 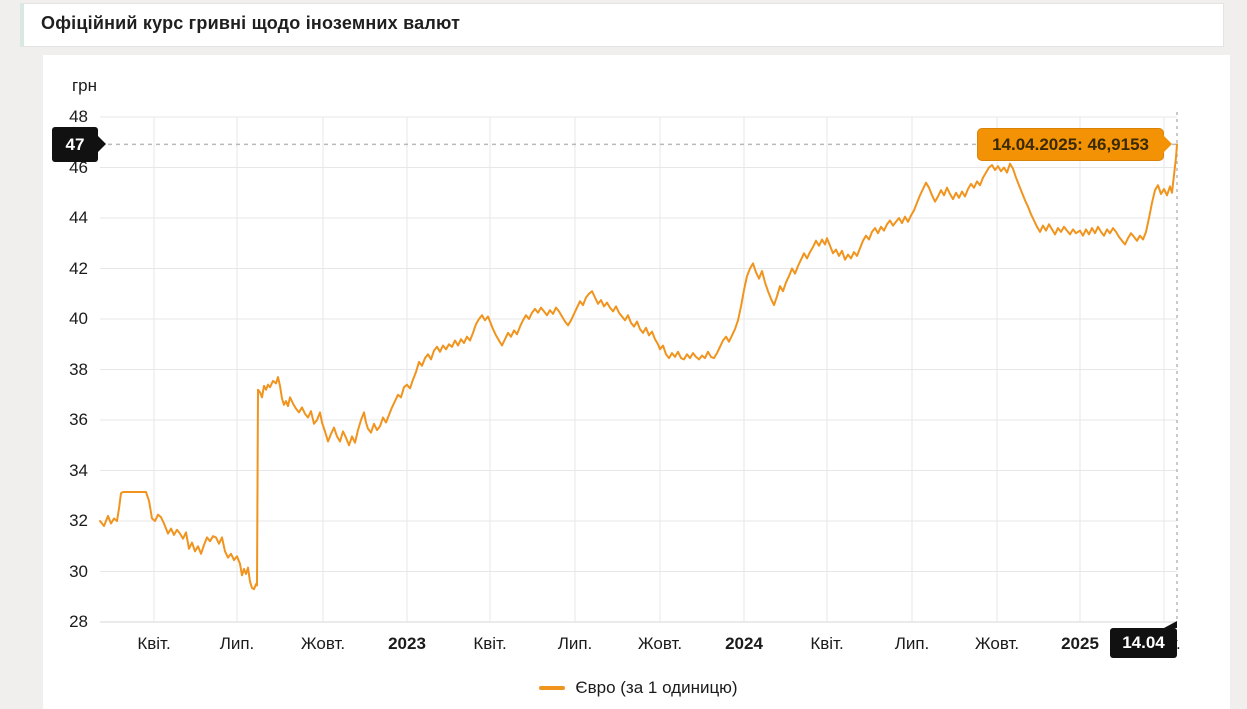 What do you see at coordinates (75, 144) in the screenshot?
I see `crosshair-y-badge: 47` at bounding box center [75, 144].